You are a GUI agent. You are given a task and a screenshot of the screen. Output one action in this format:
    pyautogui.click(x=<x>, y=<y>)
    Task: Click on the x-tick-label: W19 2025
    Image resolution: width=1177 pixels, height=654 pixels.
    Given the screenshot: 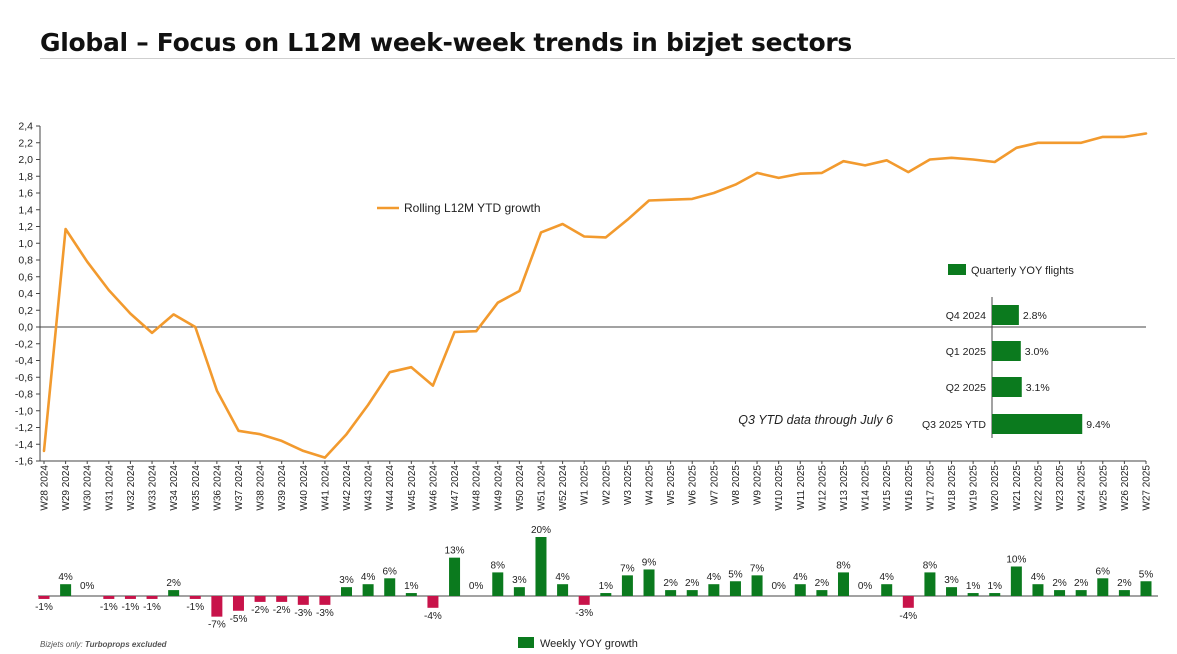 What is the action you would take?
    pyautogui.click(x=974, y=488)
    